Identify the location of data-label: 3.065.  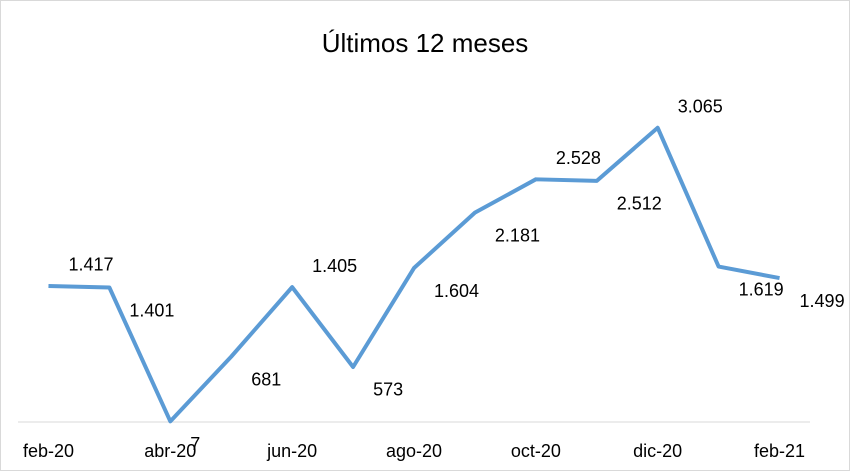
(700, 107).